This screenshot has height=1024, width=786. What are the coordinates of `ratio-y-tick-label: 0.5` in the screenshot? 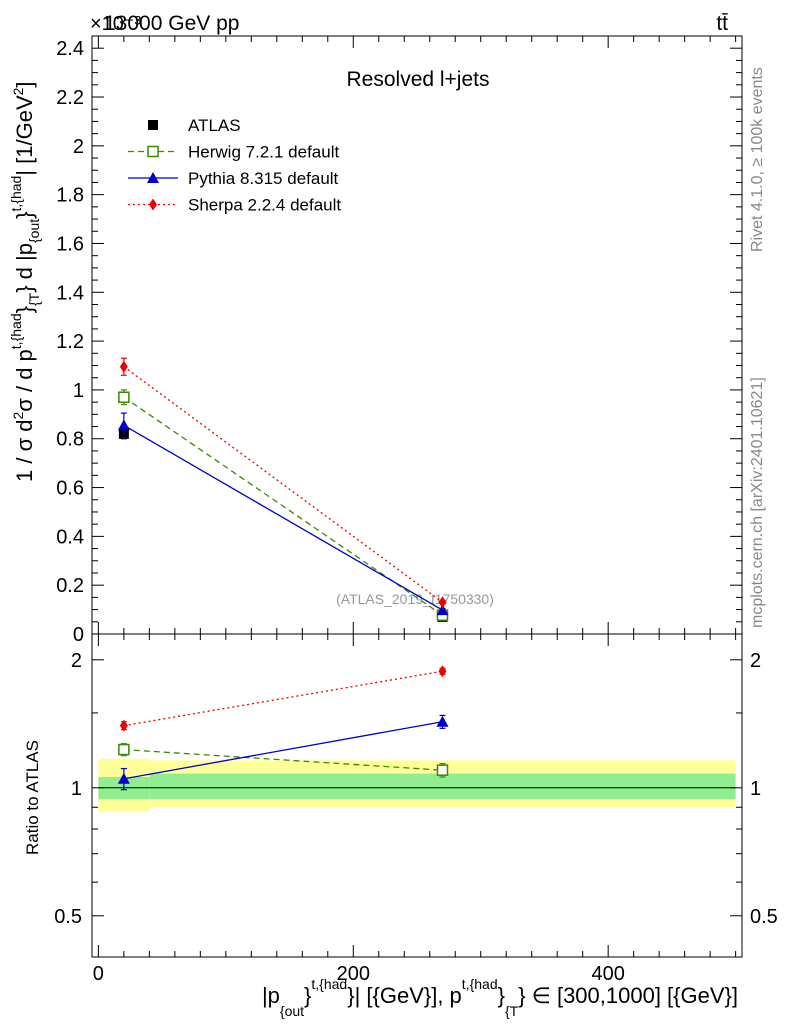 It's located at (68, 917).